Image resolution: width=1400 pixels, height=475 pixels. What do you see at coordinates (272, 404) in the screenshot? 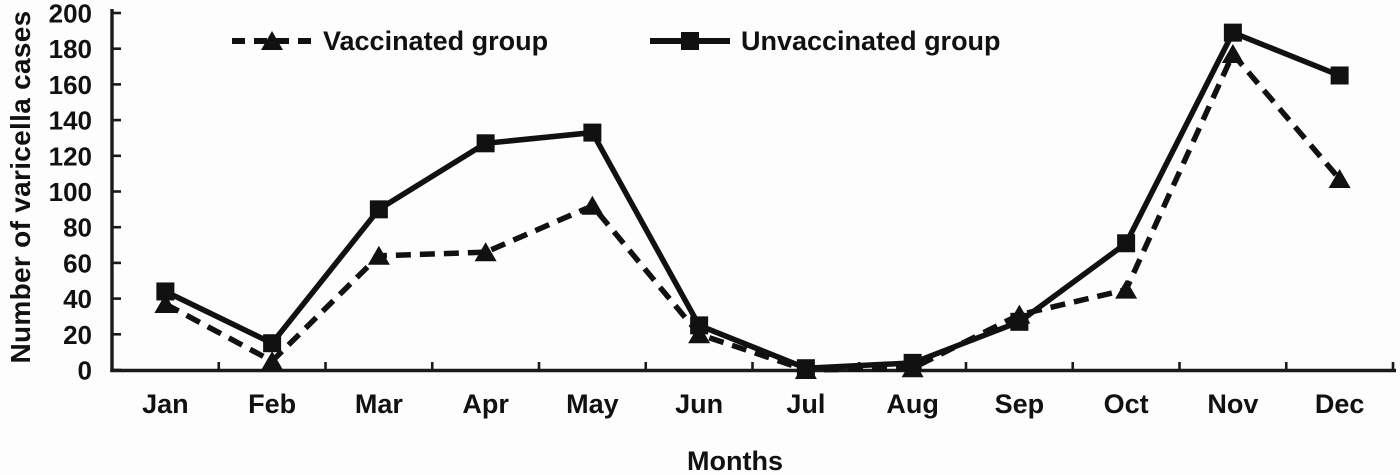
I see `month-label-Feb: Feb` at bounding box center [272, 404].